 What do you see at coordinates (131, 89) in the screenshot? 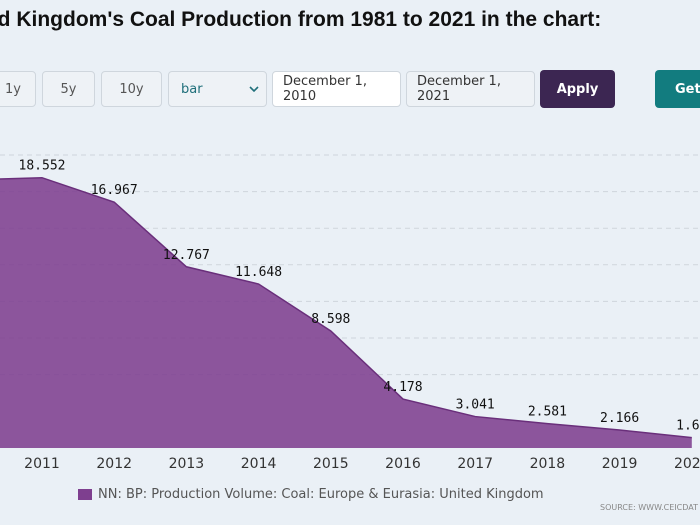
I see `range-10y-button: 10y` at bounding box center [131, 89].